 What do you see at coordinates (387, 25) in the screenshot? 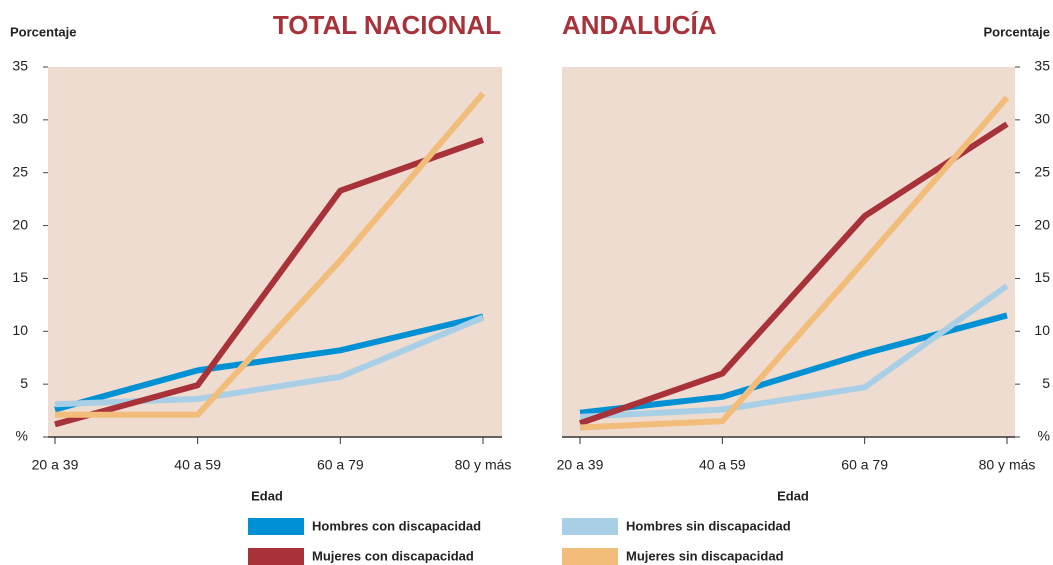
I see `chart-title: TOTAL NACIONAL` at bounding box center [387, 25].